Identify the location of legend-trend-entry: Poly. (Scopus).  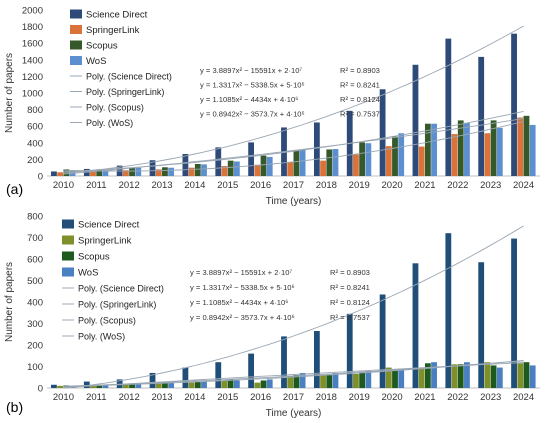
(115, 108).